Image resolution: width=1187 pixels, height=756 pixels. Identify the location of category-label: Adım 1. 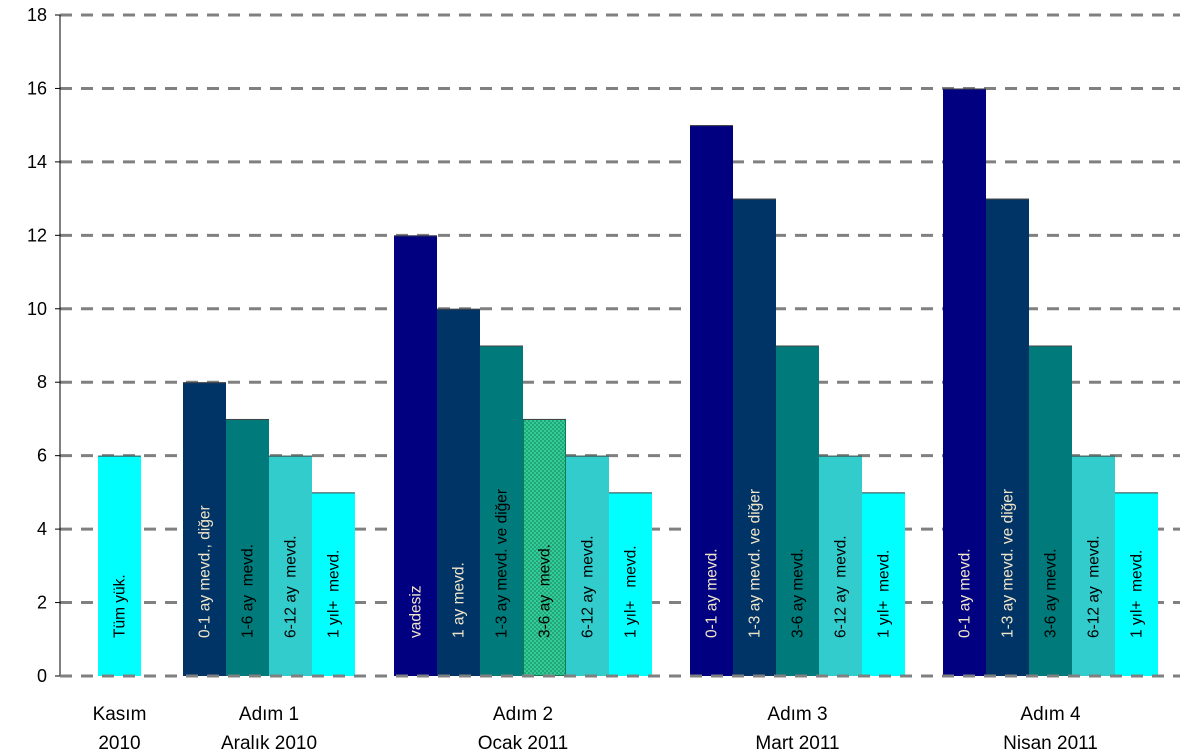
(269, 714).